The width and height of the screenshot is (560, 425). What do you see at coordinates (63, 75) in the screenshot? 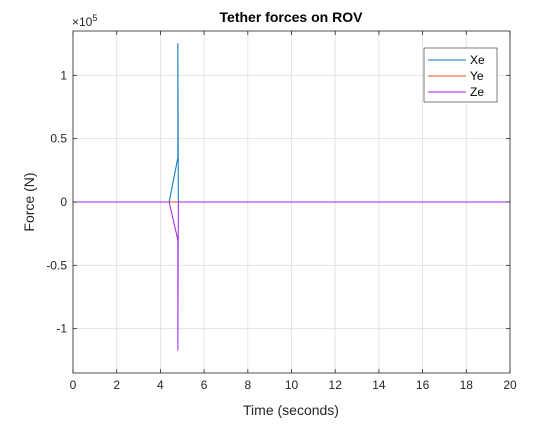
I see `y-tick-label: 1` at bounding box center [63, 75].